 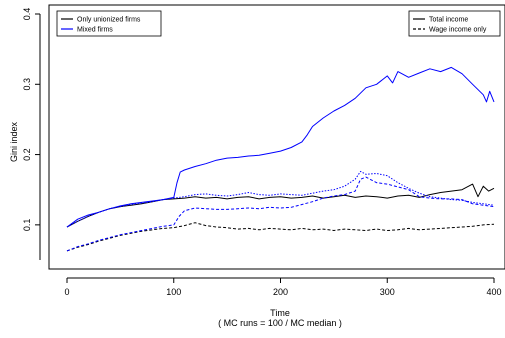 I want to click on legend-right: Total income Wage income only, so click(x=454, y=23).